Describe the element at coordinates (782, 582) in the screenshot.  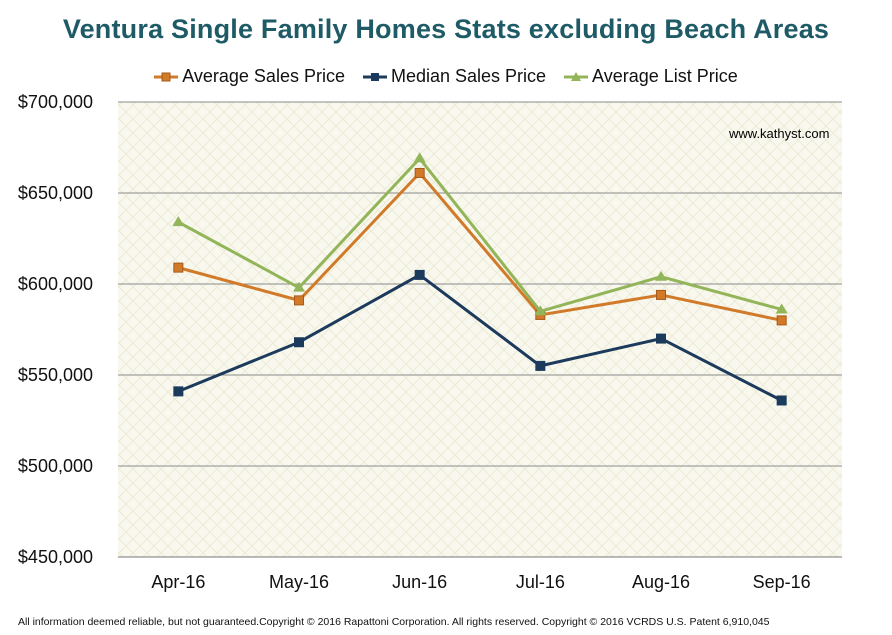
I see `x-tick-label: Sep-16` at that location.